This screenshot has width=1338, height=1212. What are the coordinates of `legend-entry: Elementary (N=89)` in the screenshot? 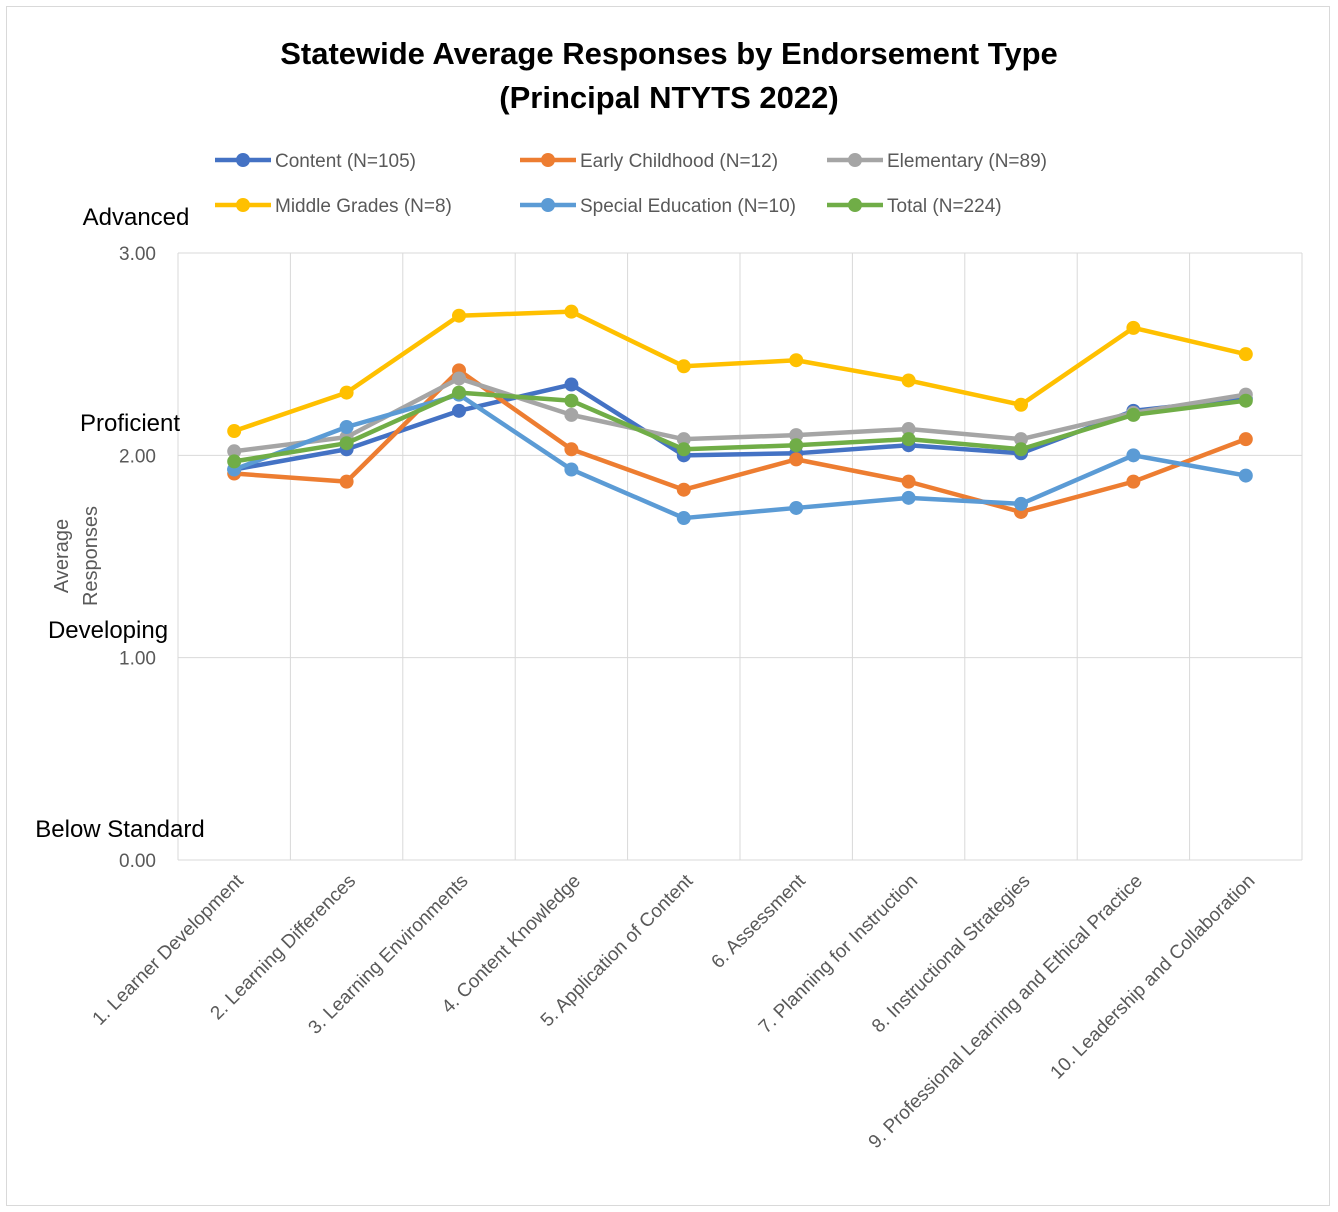 It's located at (967, 161).